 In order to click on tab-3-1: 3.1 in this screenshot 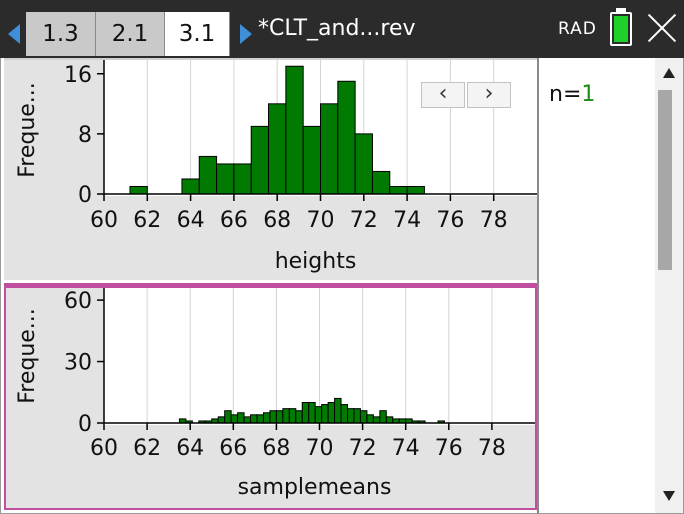, I will do `click(197, 34)`.